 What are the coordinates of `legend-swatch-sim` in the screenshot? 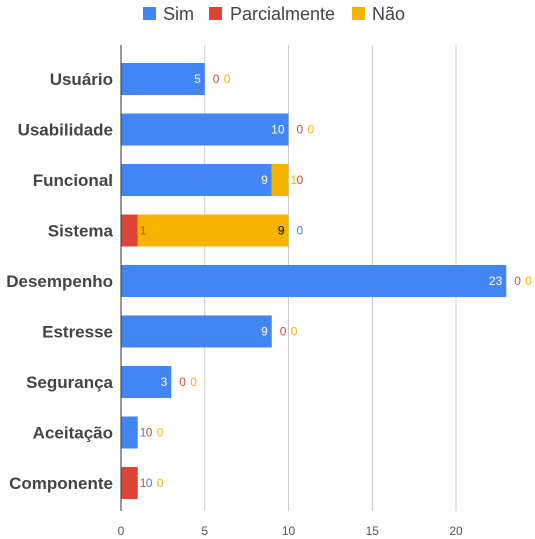 It's located at (149, 13).